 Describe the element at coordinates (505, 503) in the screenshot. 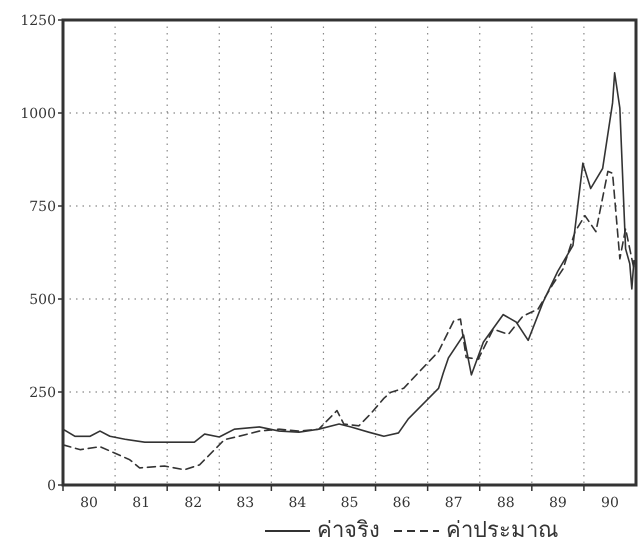

I see `x-tick-label: 88` at that location.